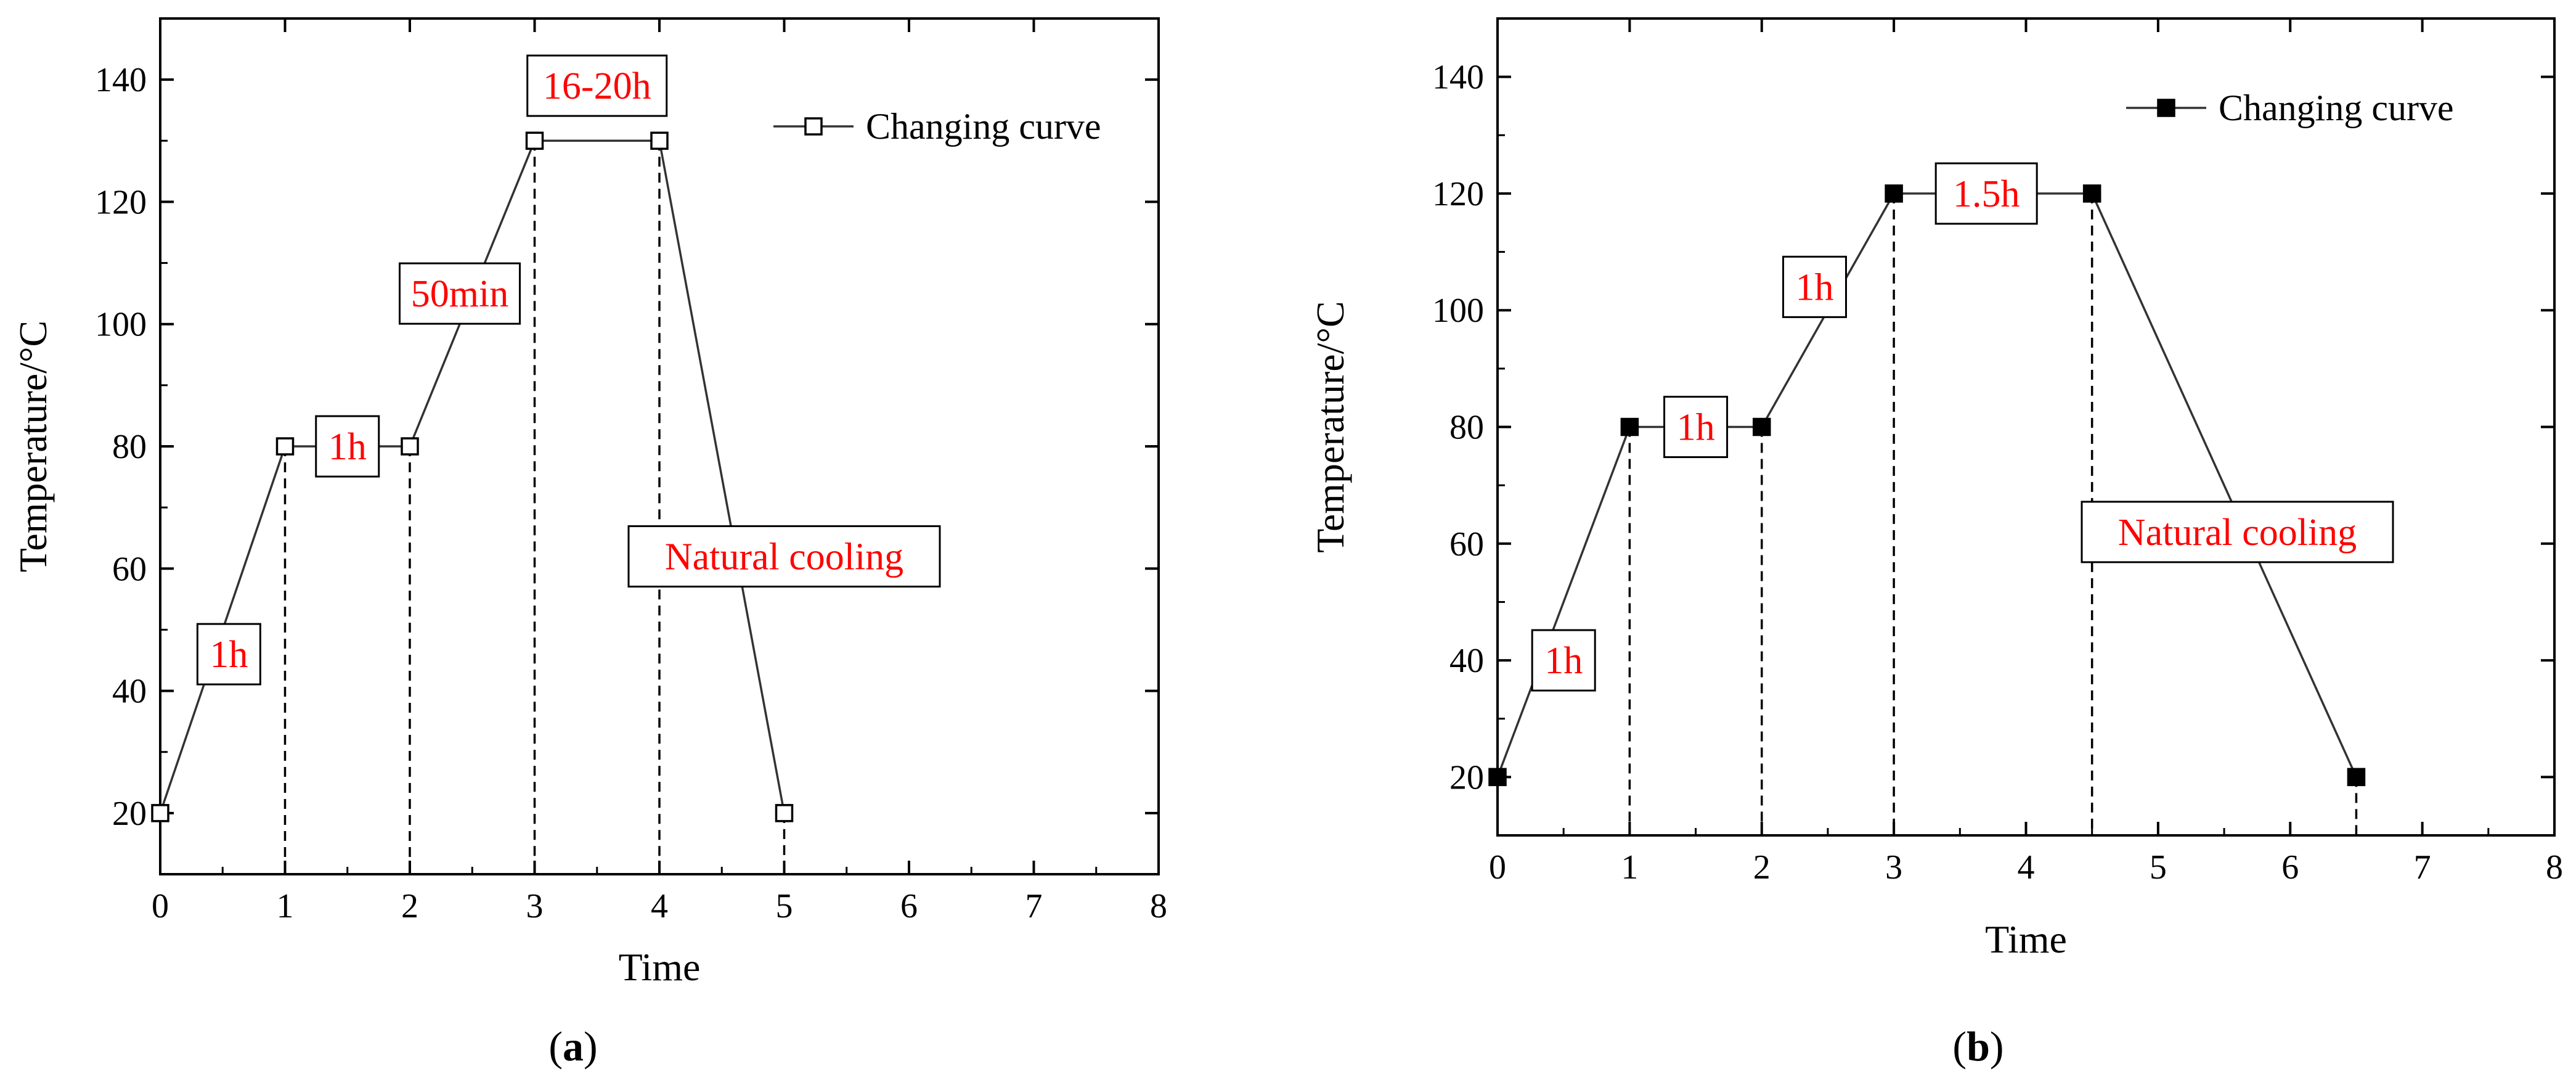 This screenshot has height=1090, width=2576. I want to click on annotation-label: 50min, so click(459, 294).